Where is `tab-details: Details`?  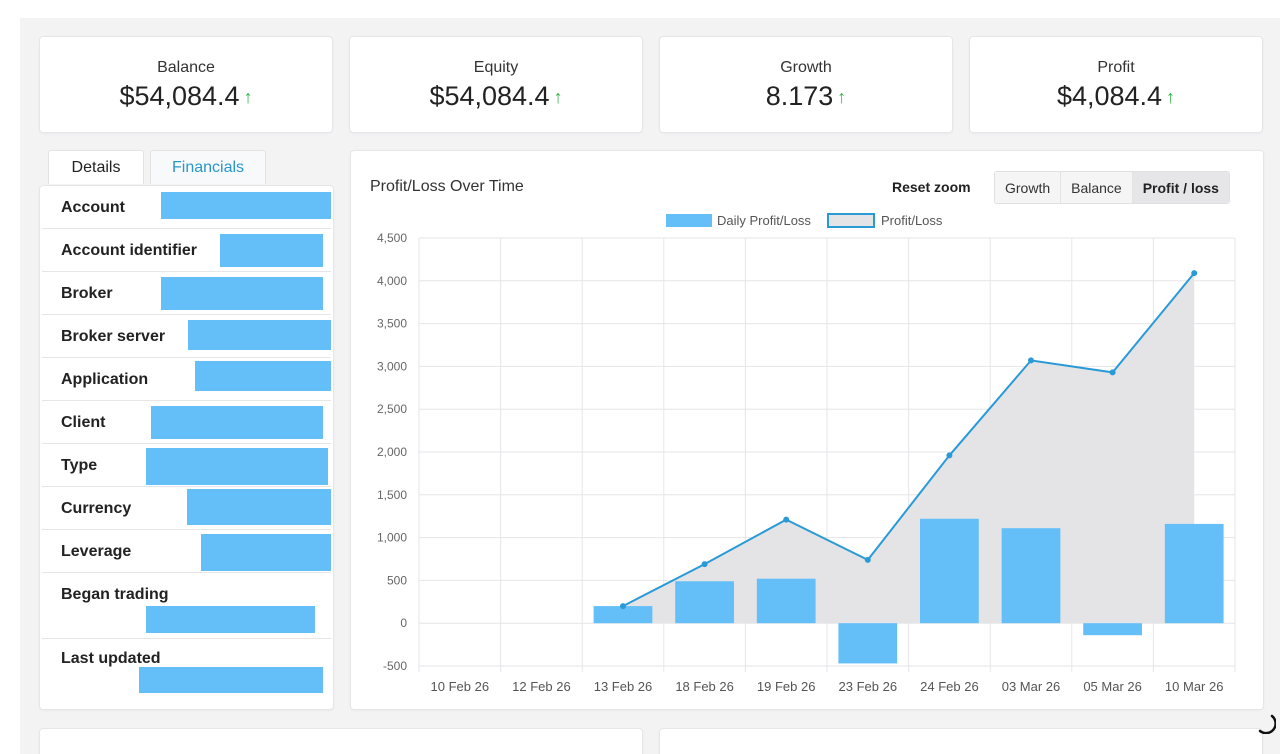 tab-details: Details is located at coordinates (96, 167).